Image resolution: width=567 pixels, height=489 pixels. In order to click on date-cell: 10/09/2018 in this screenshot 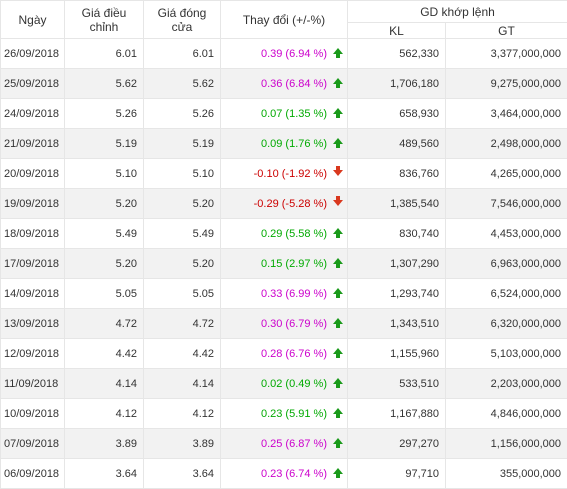, I will do `click(33, 414)`.